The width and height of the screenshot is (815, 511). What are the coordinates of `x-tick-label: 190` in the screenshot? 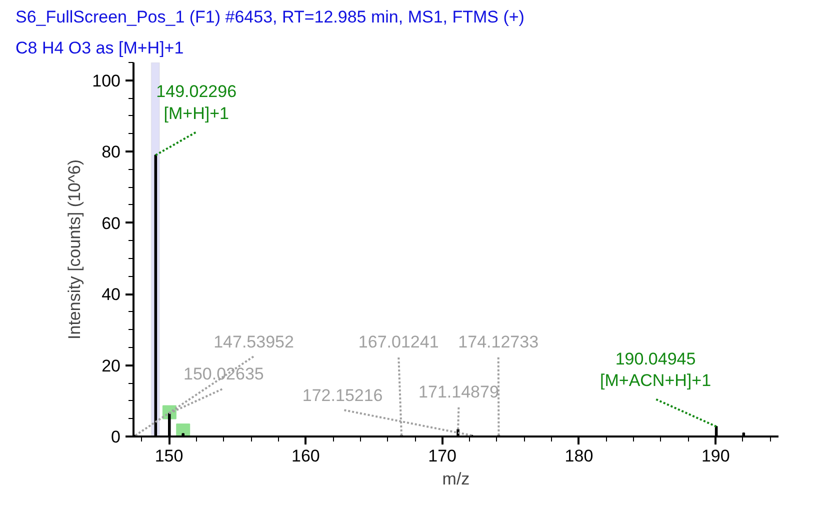 It's located at (715, 456).